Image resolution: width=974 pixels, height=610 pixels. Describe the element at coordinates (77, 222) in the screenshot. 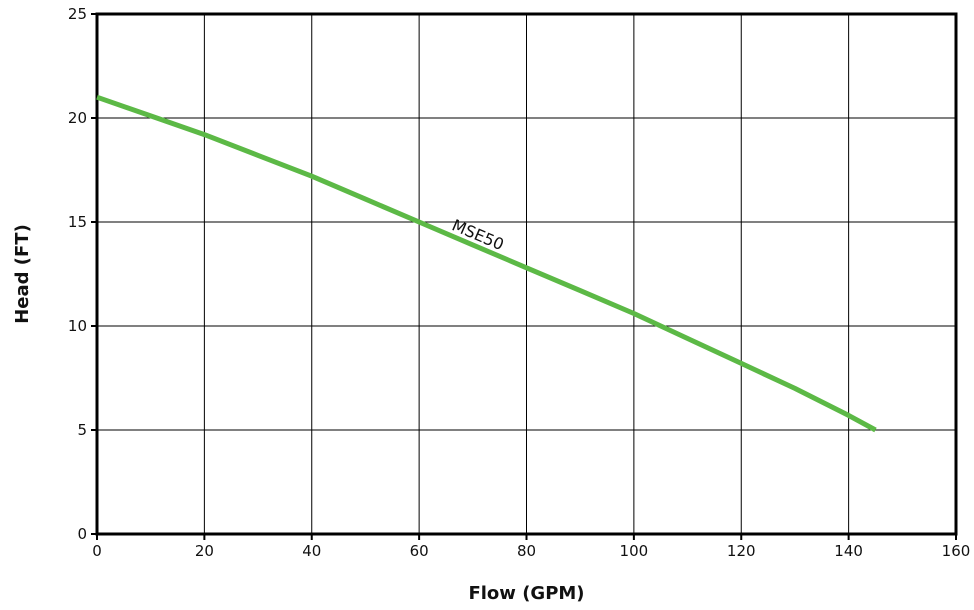

I see `y-tick-label: 15` at that location.